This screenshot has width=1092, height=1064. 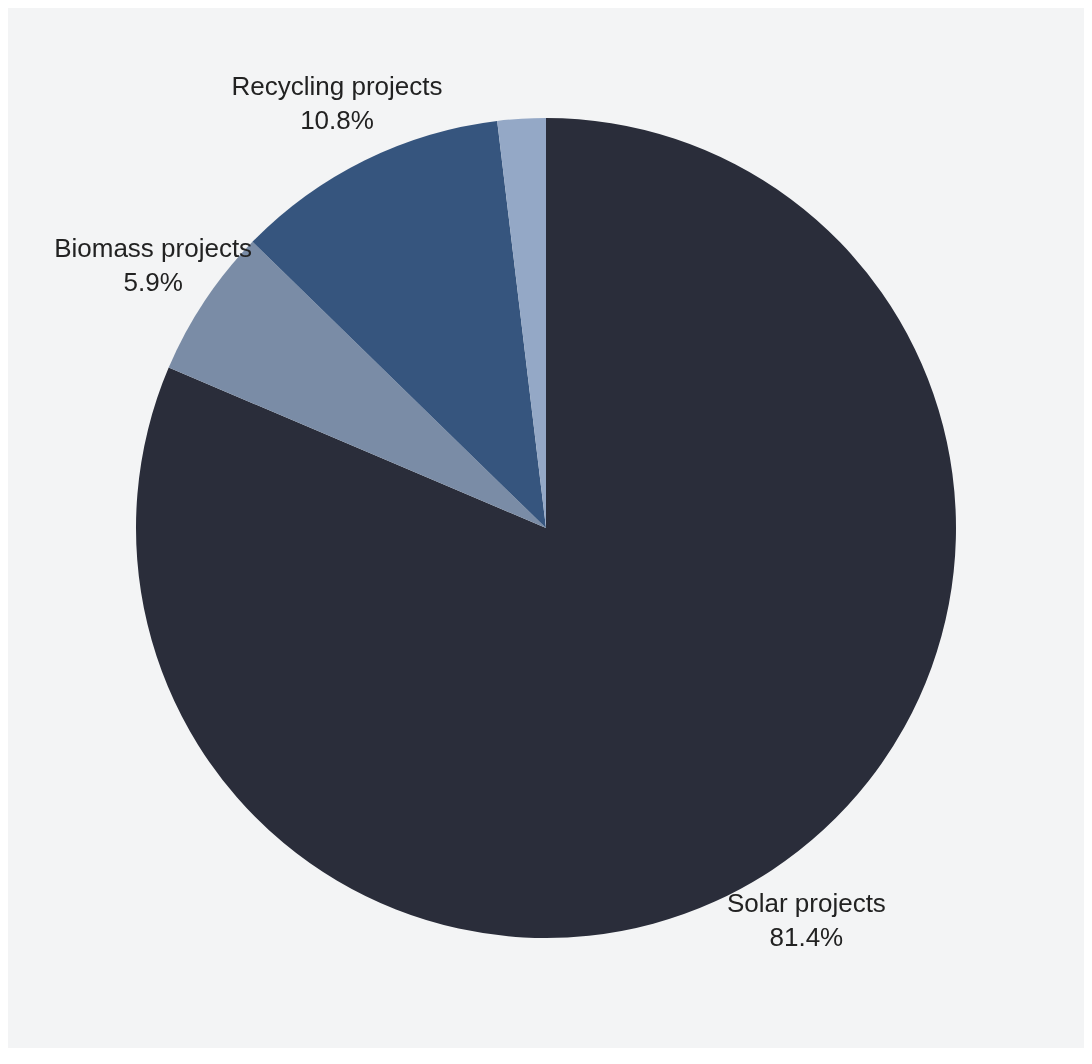 What do you see at coordinates (806, 936) in the screenshot?
I see `data-label: 81.4%` at bounding box center [806, 936].